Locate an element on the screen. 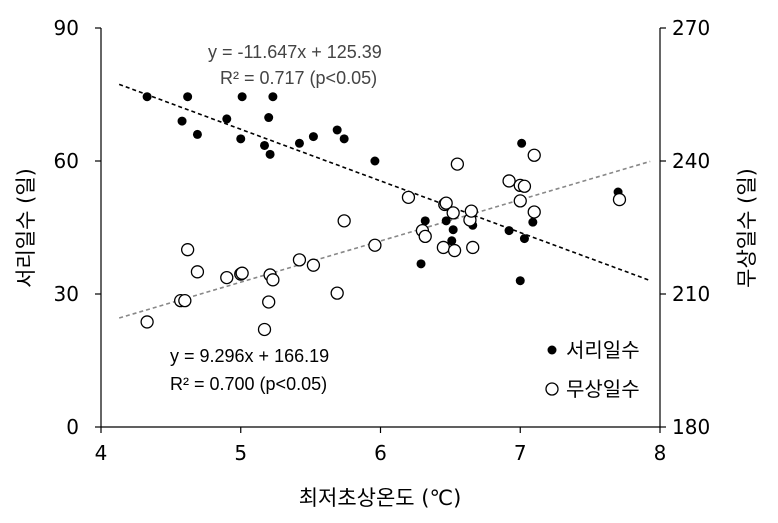  legend-marker-frost-days is located at coordinates (552, 350).